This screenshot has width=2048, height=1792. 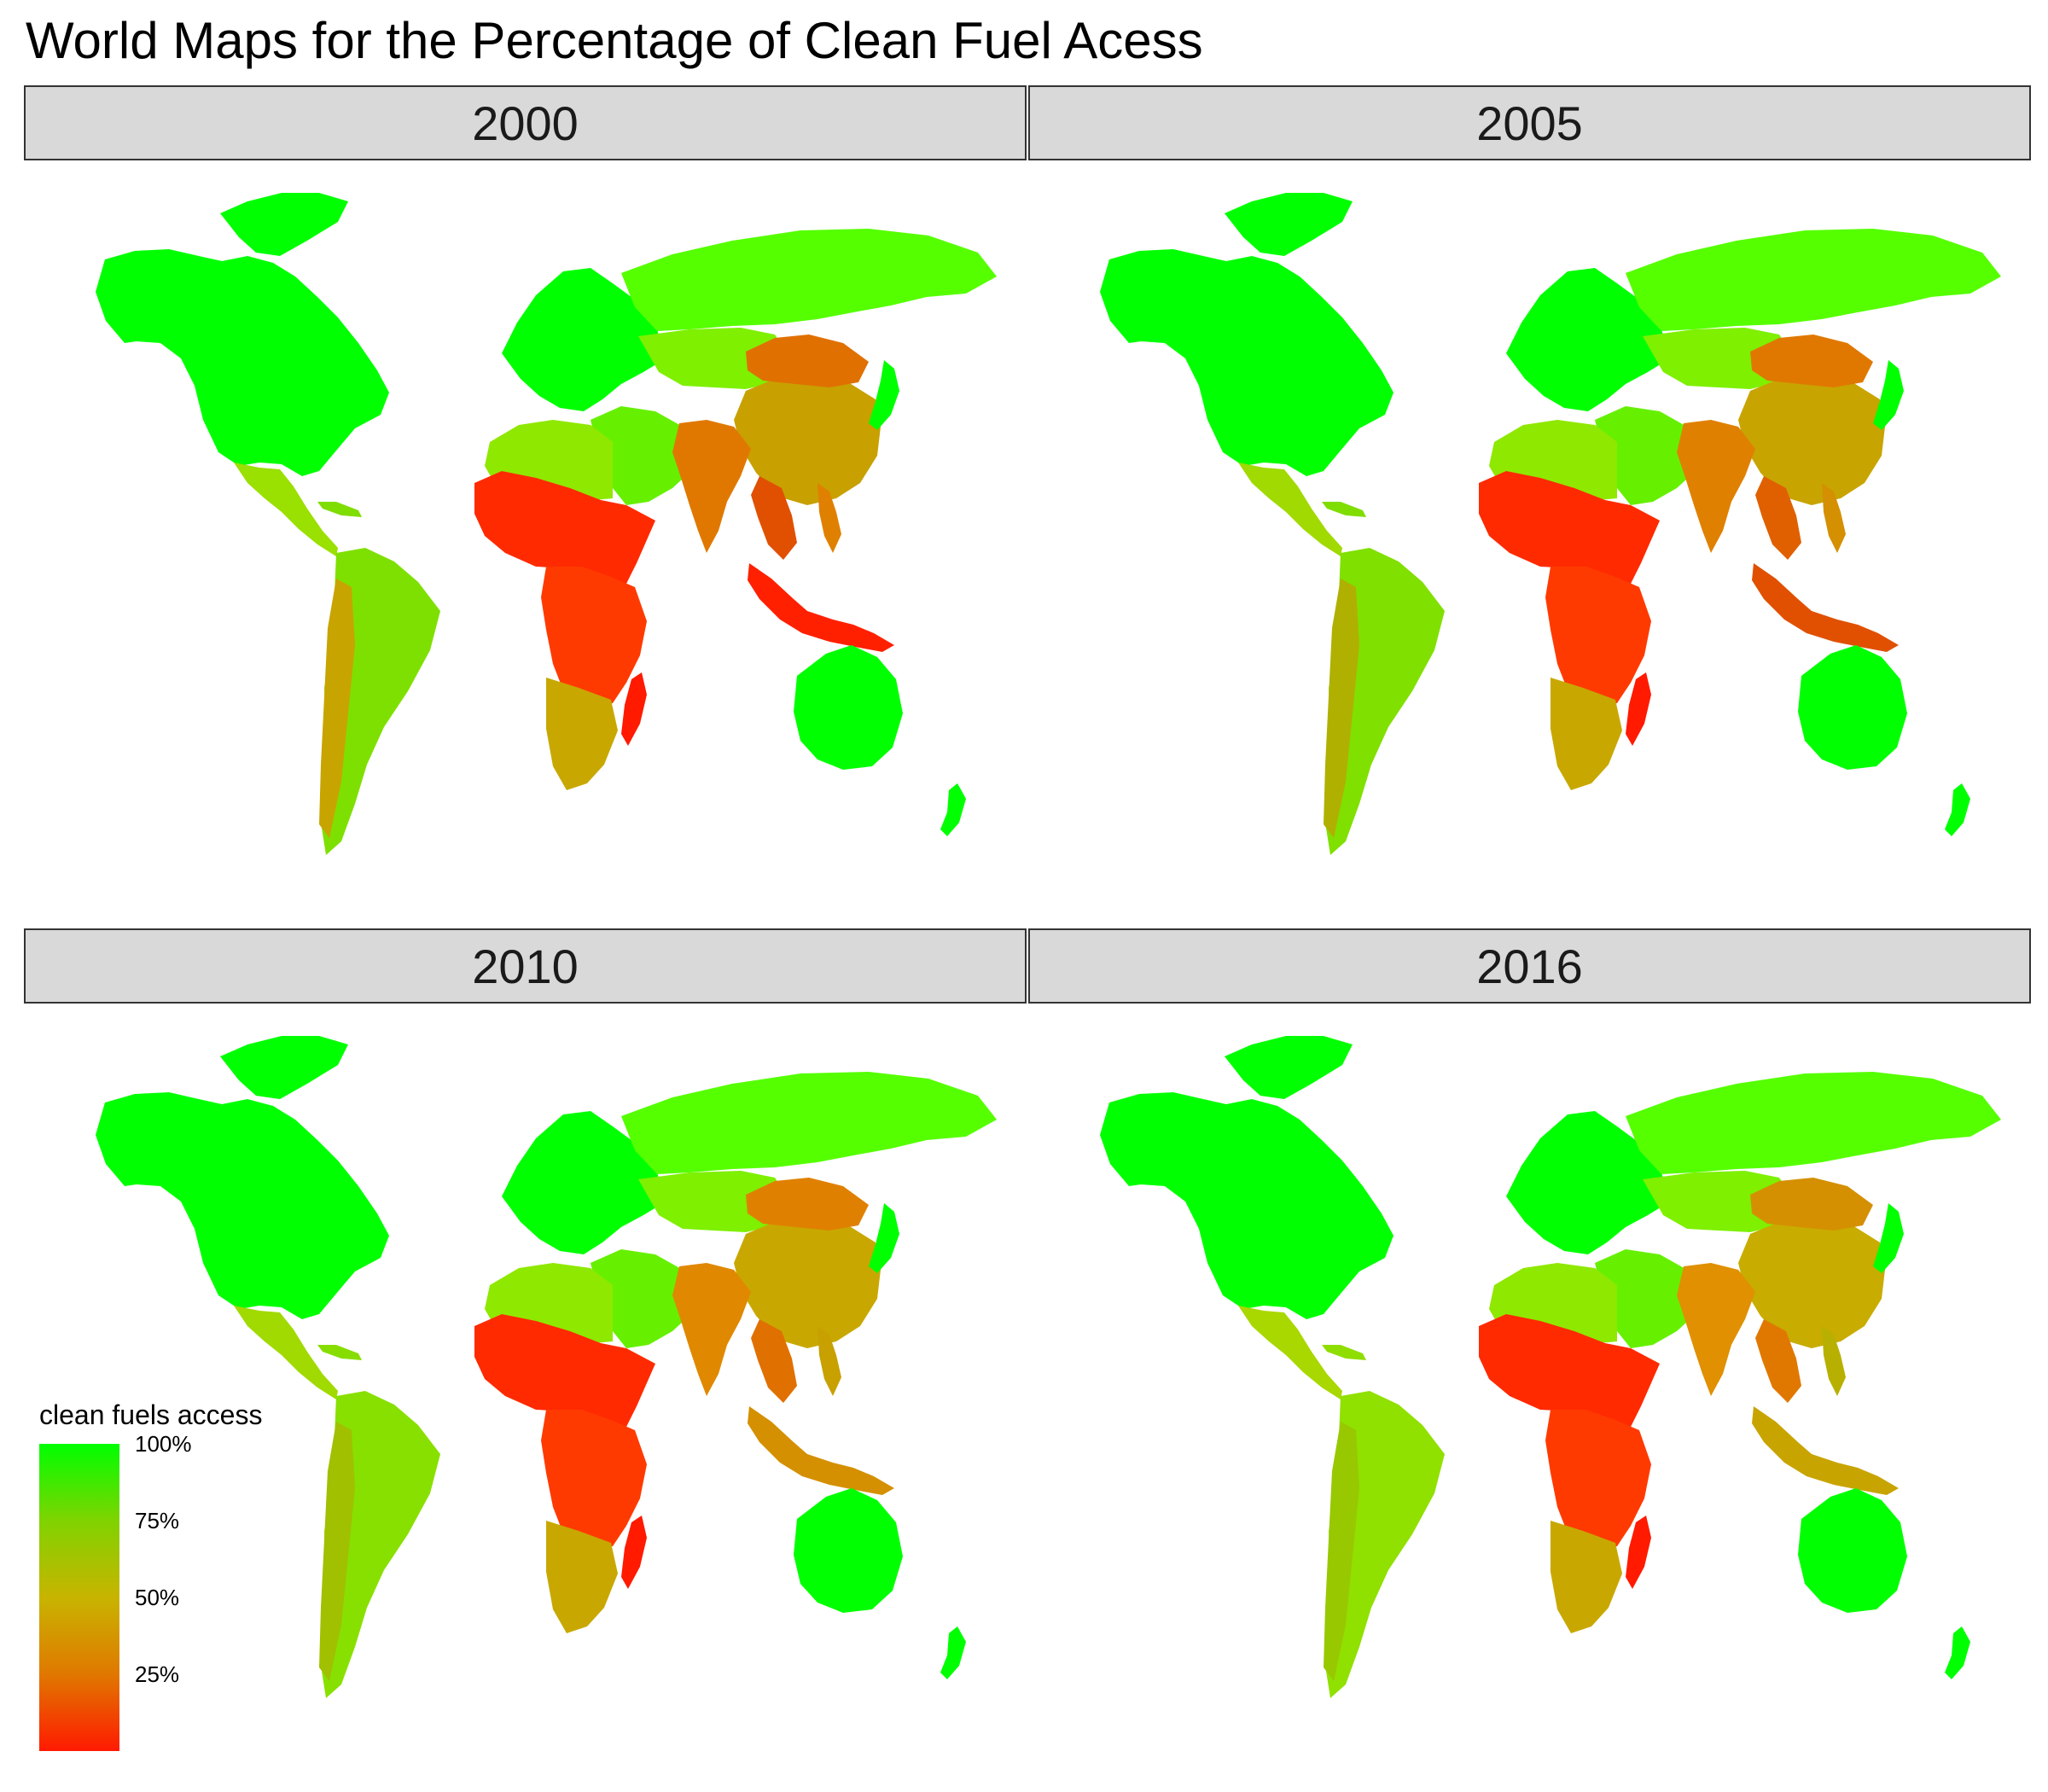 What do you see at coordinates (525, 123) in the screenshot?
I see `facet-strip-panel-1: 2000` at bounding box center [525, 123].